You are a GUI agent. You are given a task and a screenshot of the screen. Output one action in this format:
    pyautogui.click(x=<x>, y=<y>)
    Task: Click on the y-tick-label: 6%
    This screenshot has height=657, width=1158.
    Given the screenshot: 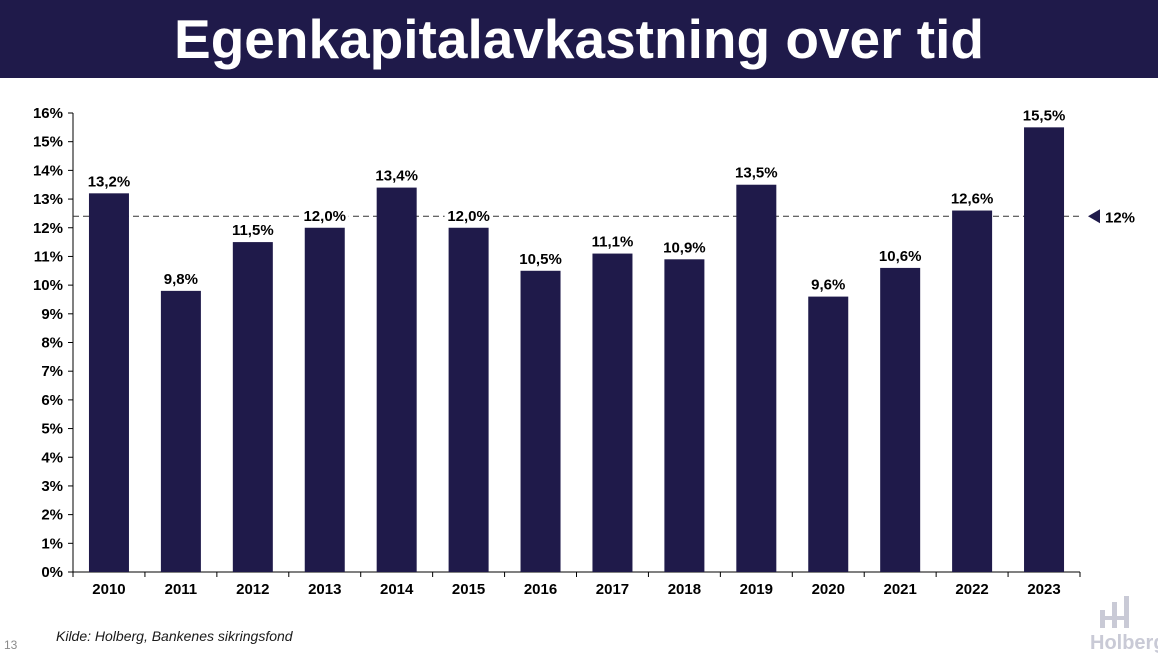 What is the action you would take?
    pyautogui.click(x=52, y=400)
    